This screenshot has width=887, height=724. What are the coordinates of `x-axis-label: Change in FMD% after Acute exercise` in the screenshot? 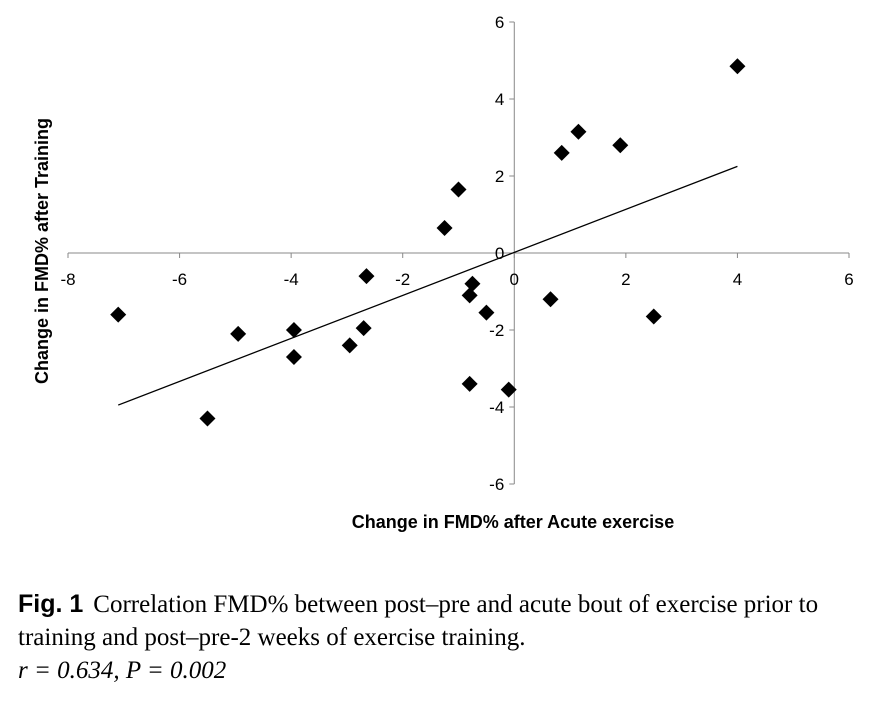 It's located at (513, 522).